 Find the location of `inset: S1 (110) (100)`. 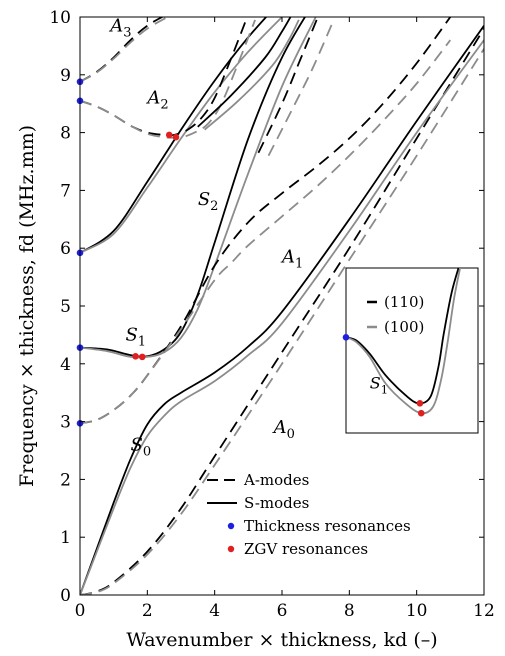

inset: S1 (110) (100) is located at coordinates (410, 350).